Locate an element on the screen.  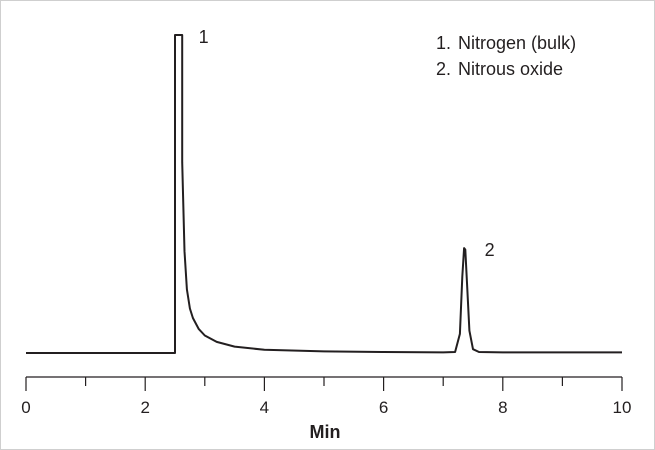
legend-entry: 2. Nitrous oxide is located at coordinates (499, 69).